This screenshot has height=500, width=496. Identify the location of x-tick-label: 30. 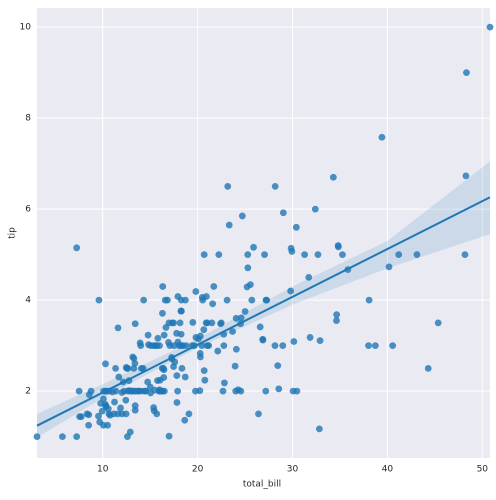
(293, 470).